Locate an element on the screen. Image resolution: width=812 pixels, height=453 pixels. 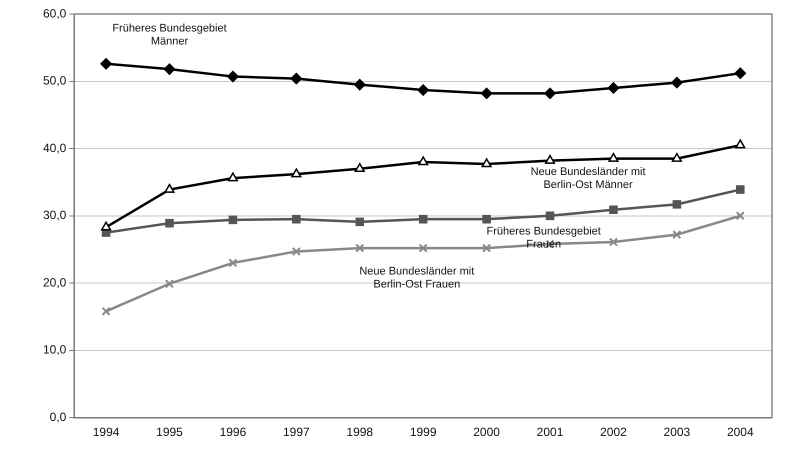
series-label: Früheres Bundesgebiet Frauen is located at coordinates (543, 238).